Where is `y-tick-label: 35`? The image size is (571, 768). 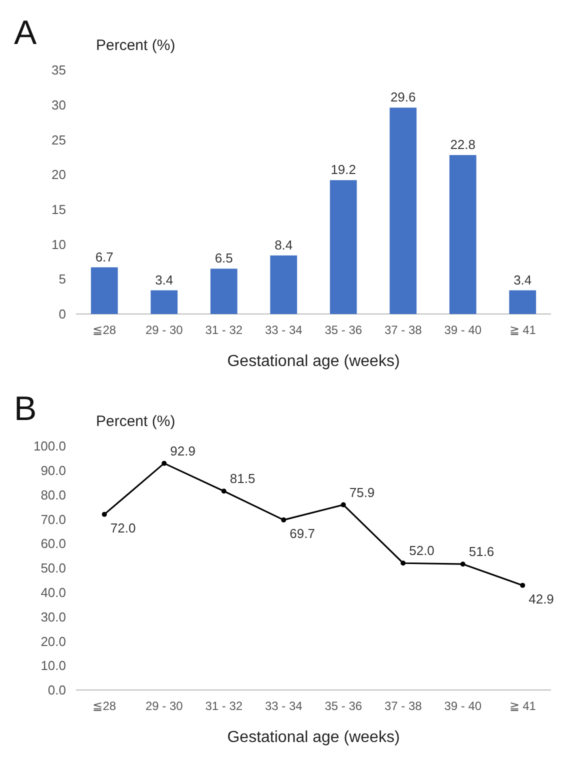 y-tick-label: 35 is located at coordinates (59, 70).